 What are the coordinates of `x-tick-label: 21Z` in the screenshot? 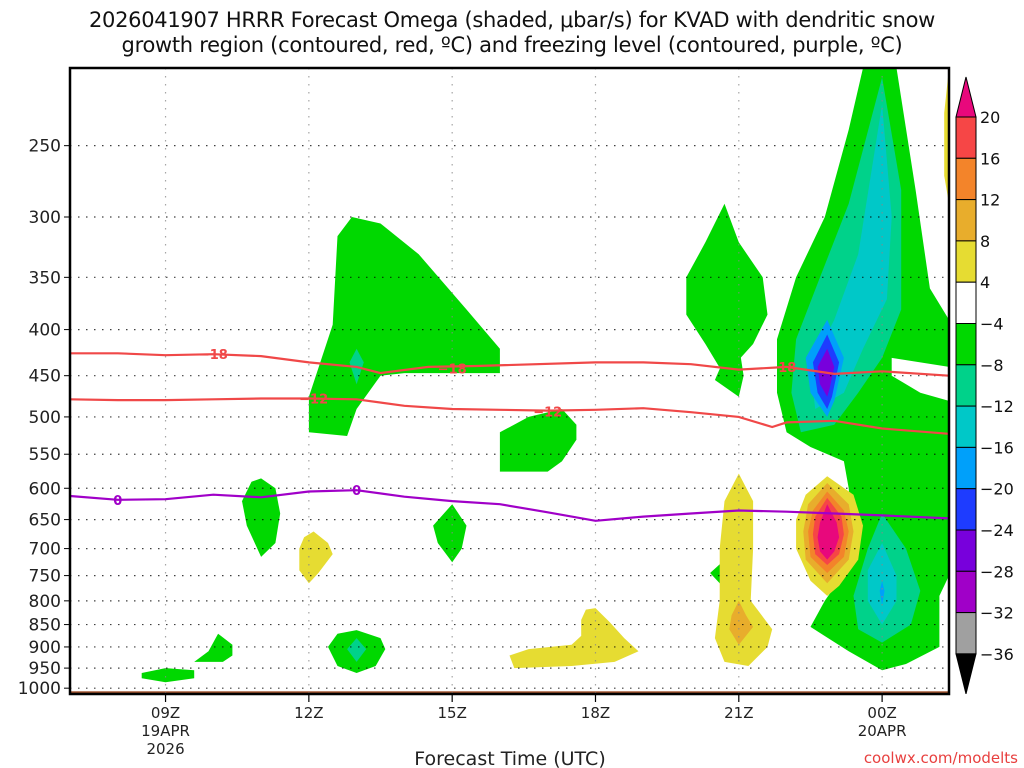 It's located at (738, 713).